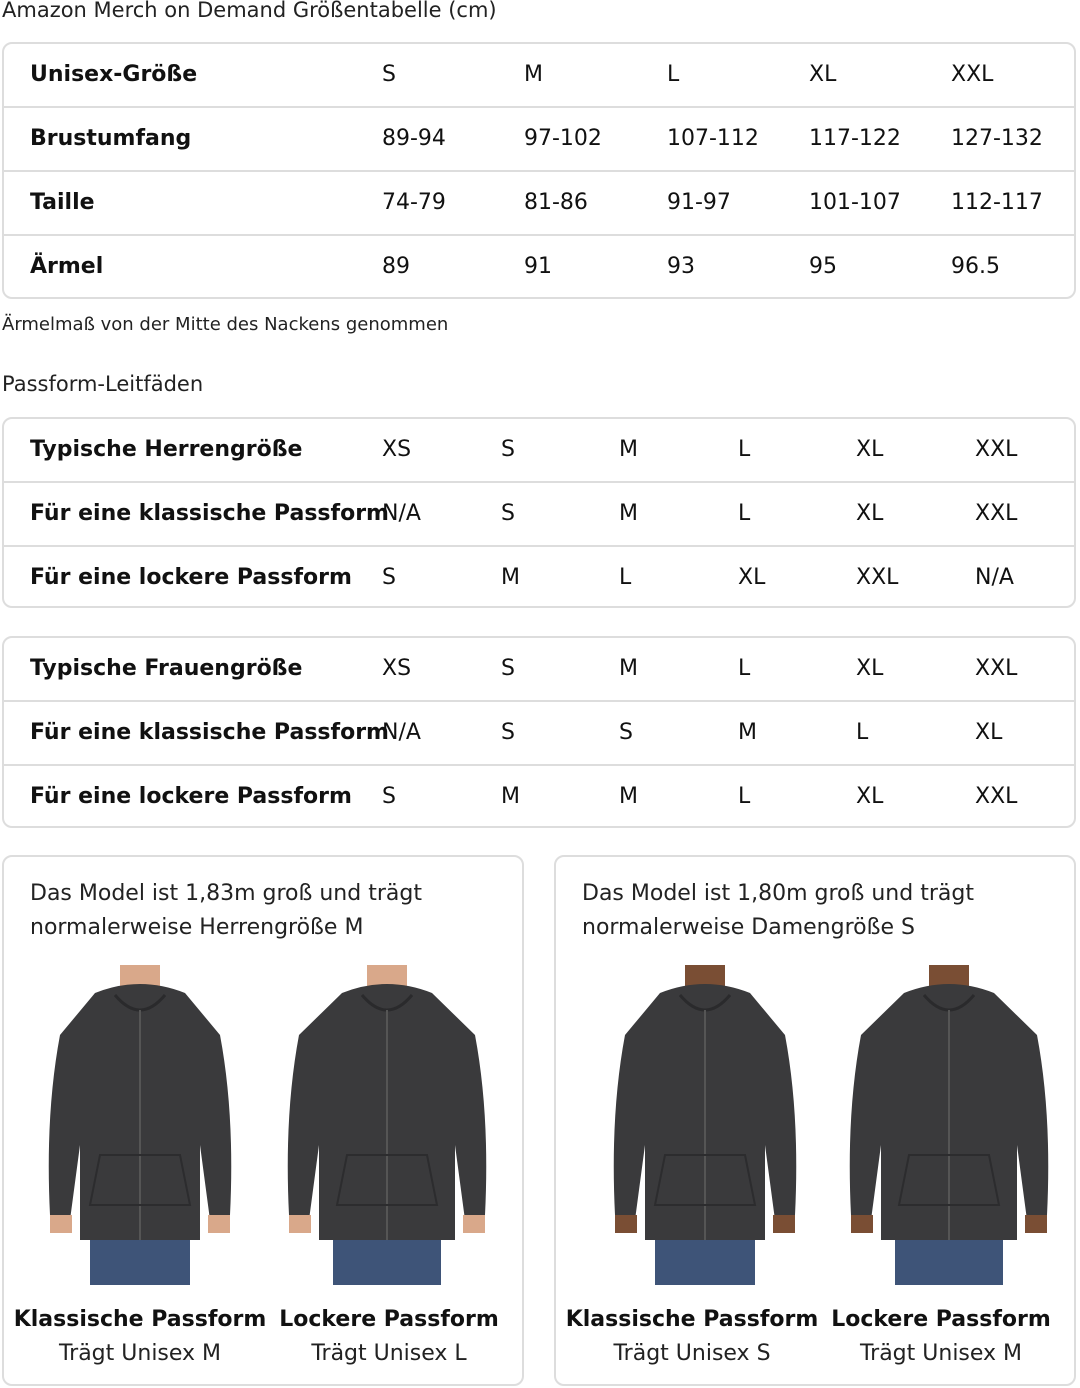  What do you see at coordinates (997, 138) in the screenshot?
I see `table-cell: 127-132` at bounding box center [997, 138].